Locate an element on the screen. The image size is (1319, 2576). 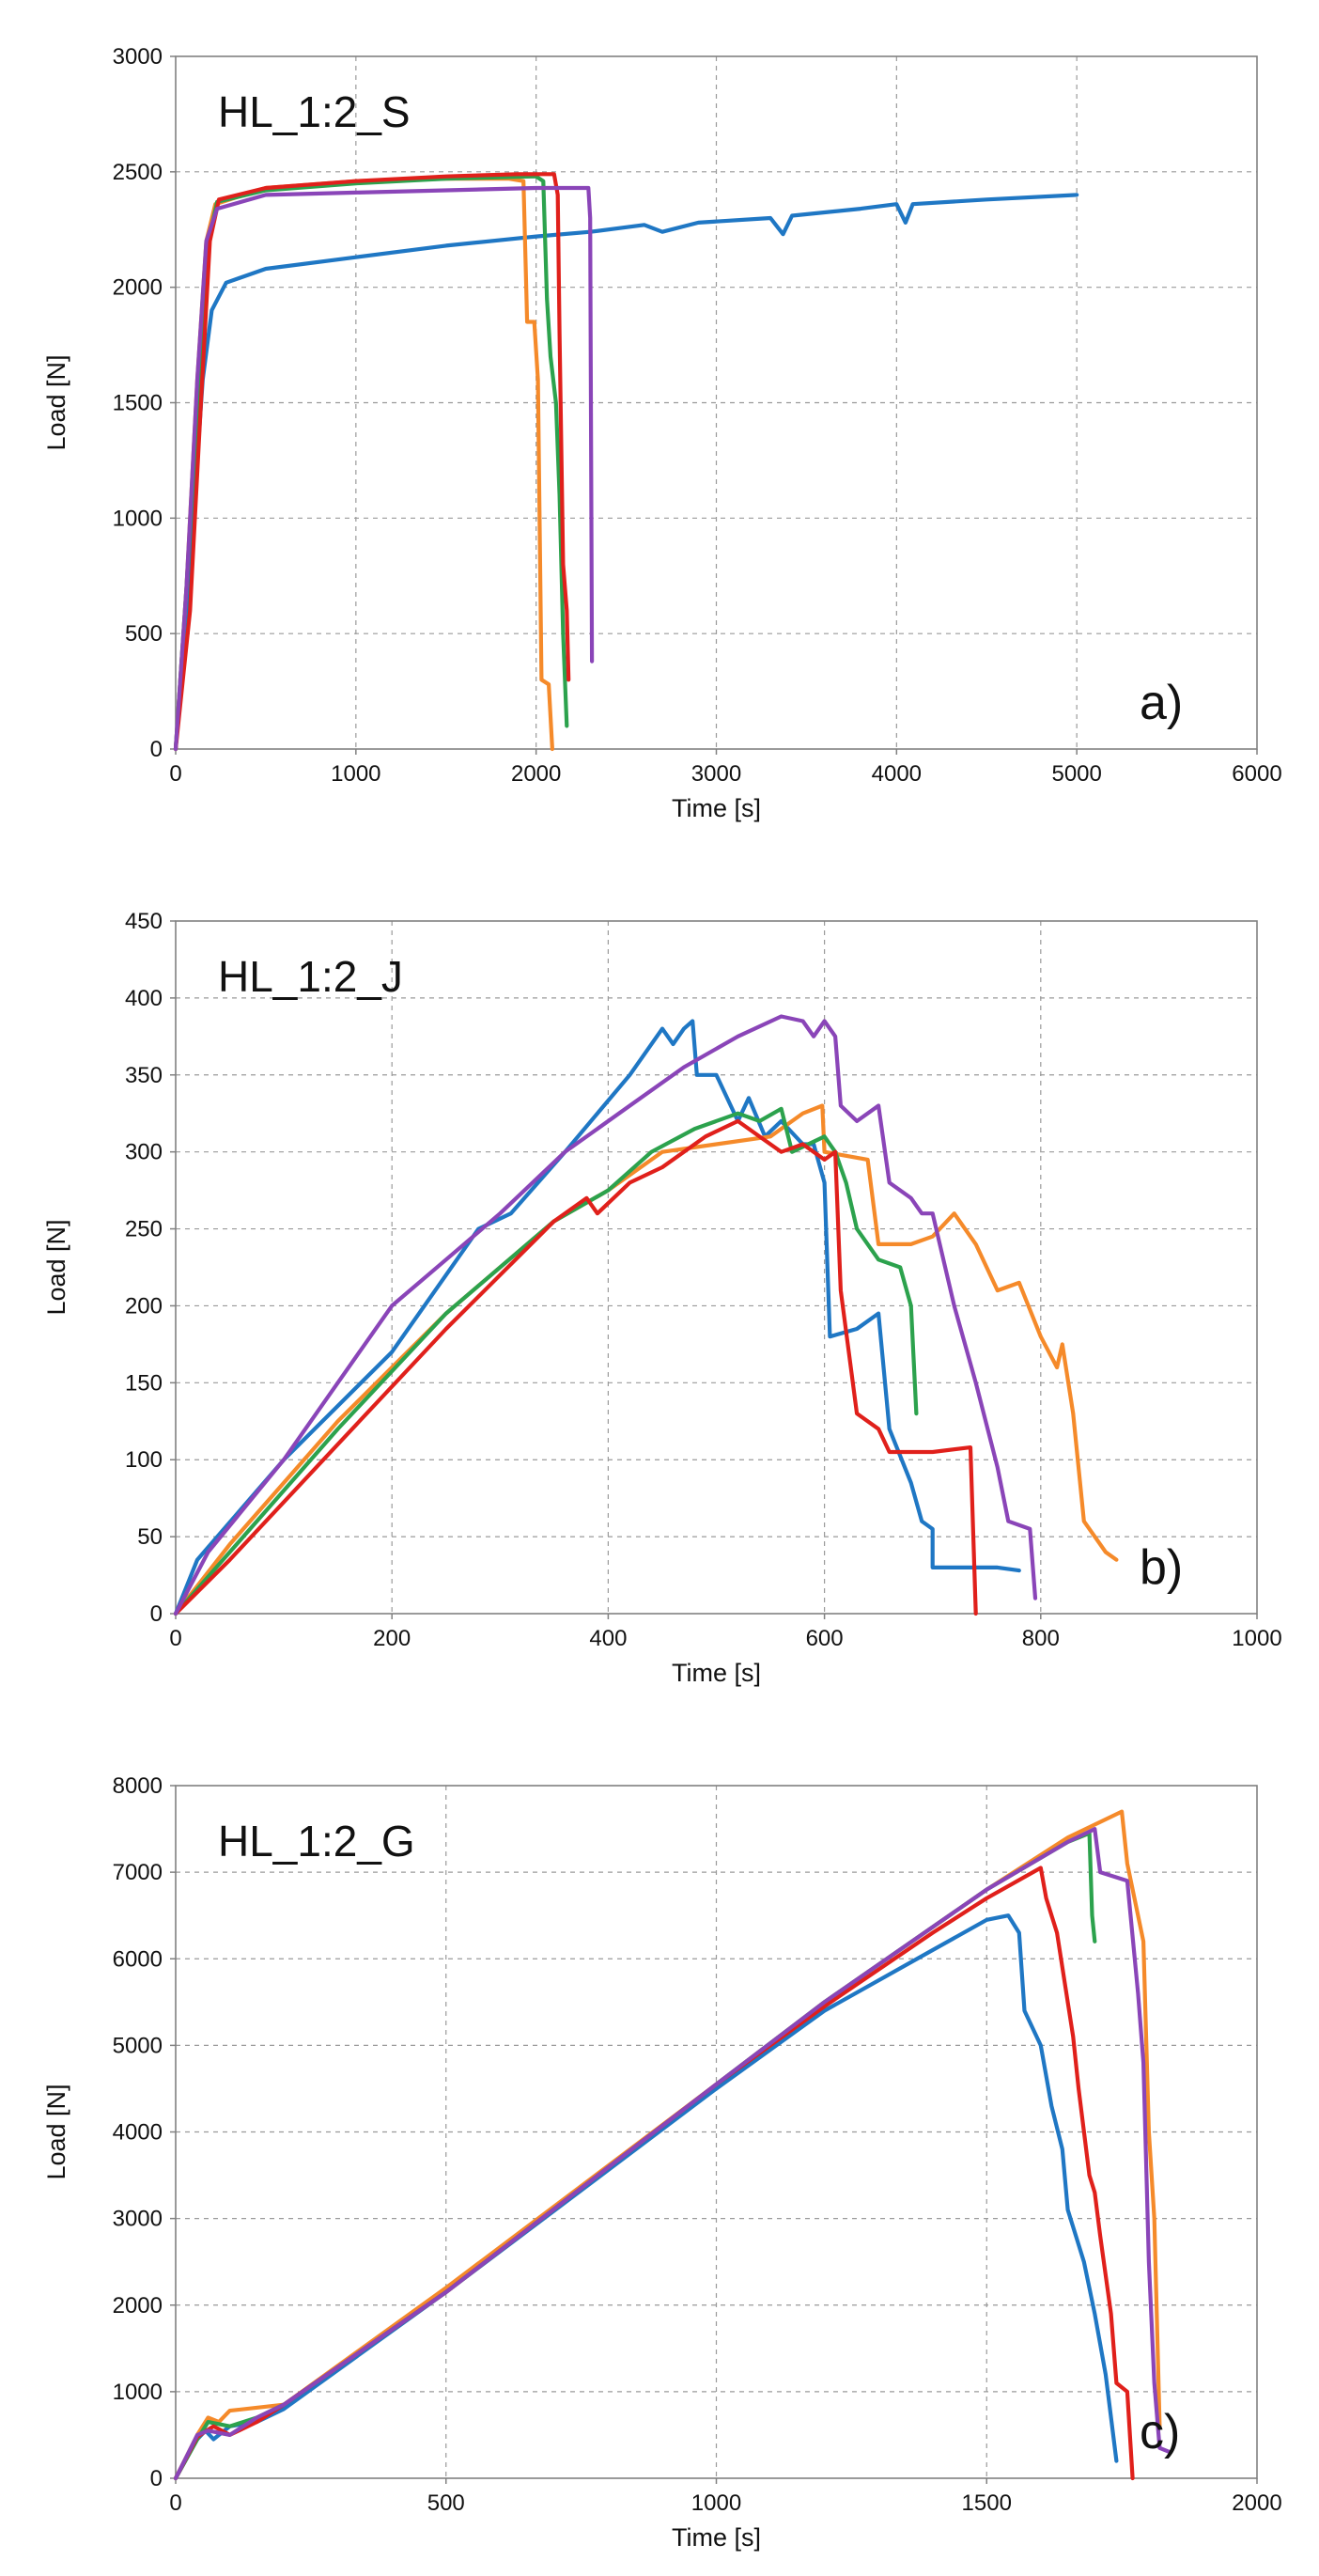
x-tick-label: 200 is located at coordinates (392, 1638).